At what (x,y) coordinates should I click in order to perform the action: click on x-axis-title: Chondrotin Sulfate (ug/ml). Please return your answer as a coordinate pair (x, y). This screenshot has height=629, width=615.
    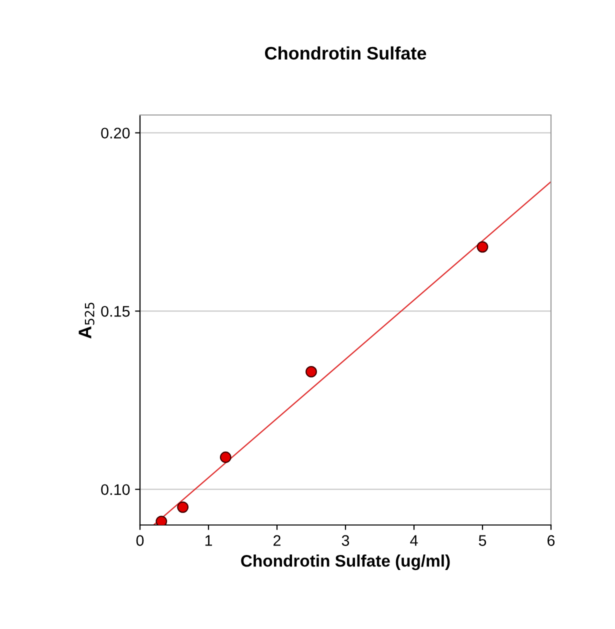
    Looking at the image, I should click on (345, 562).